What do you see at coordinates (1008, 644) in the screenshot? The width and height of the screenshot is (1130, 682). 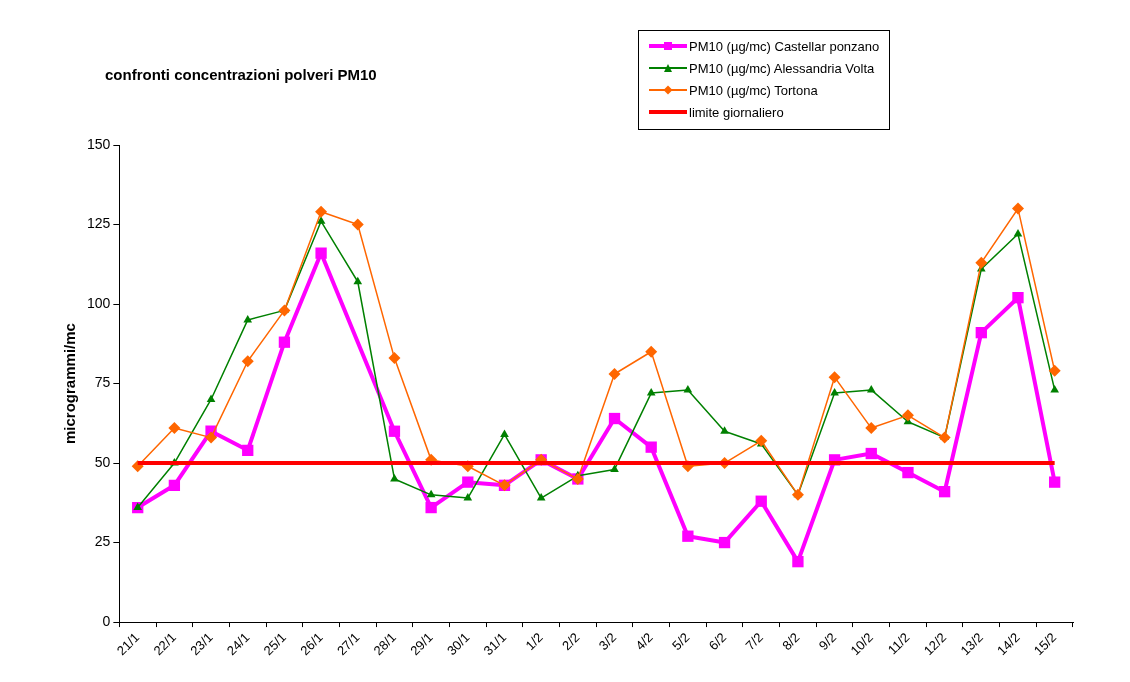 I see `x-tick-label: 14/2` at bounding box center [1008, 644].